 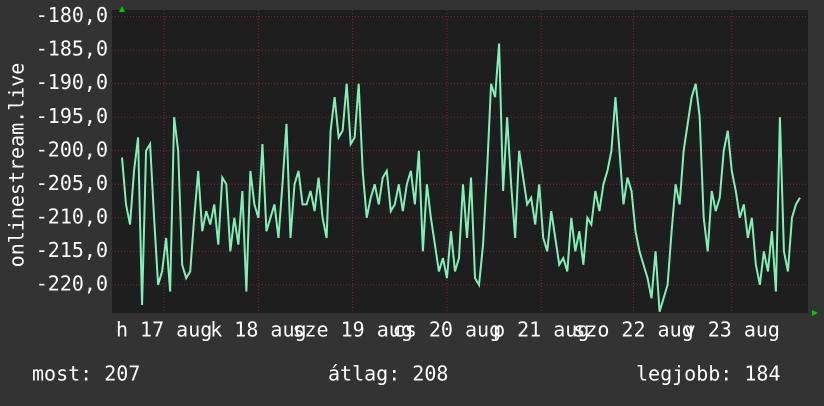 I want to click on y-tick-label: -195,0, so click(x=72, y=116).